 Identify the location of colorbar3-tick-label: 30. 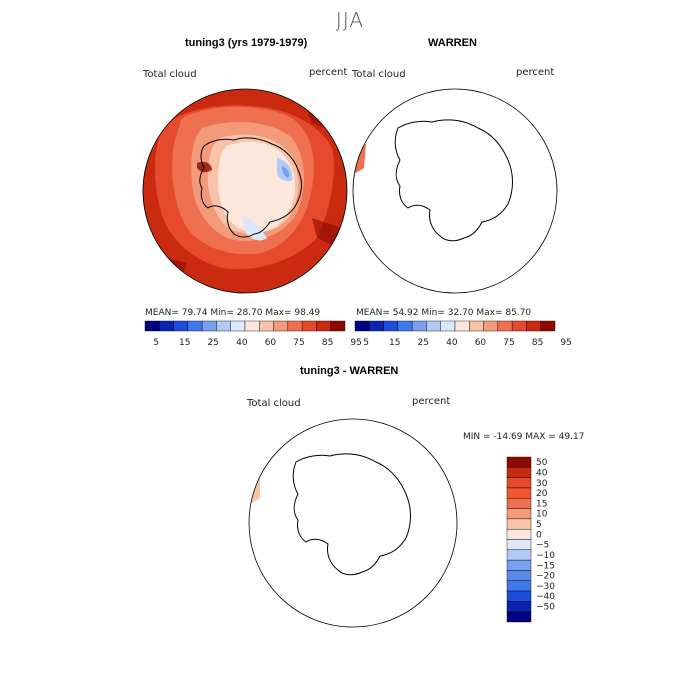
(542, 484).